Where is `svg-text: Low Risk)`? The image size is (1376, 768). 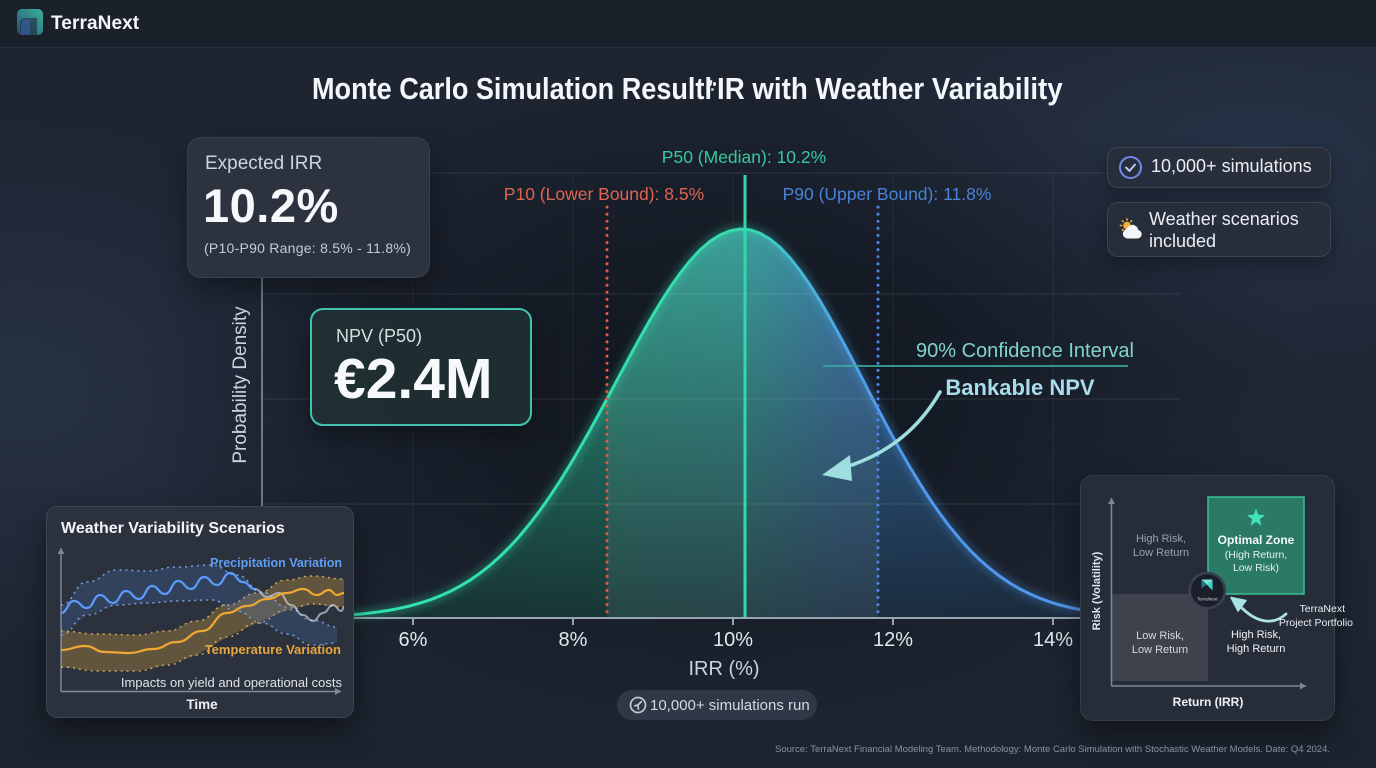 svg-text: Low Risk) is located at coordinates (1256, 568).